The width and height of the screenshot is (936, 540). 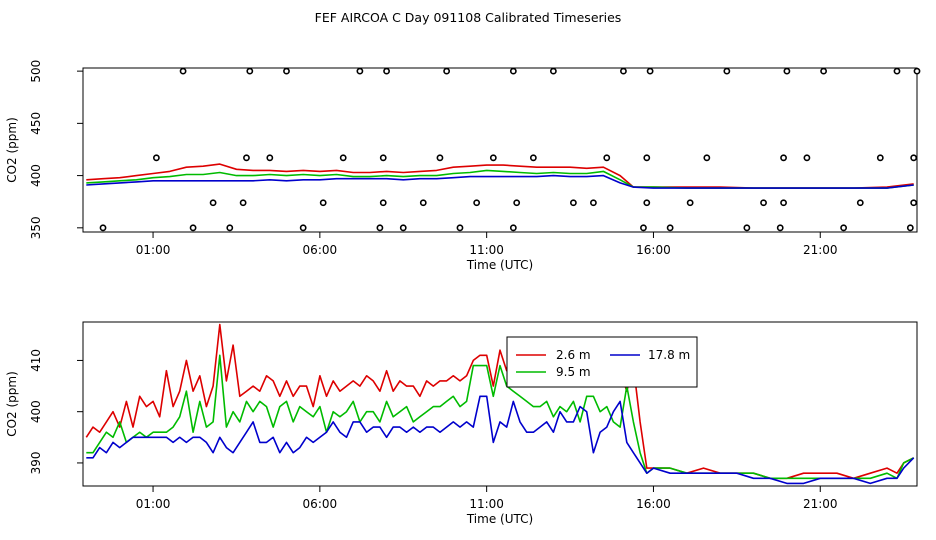 I want to click on y-tick-label: 410, so click(x=36, y=360).